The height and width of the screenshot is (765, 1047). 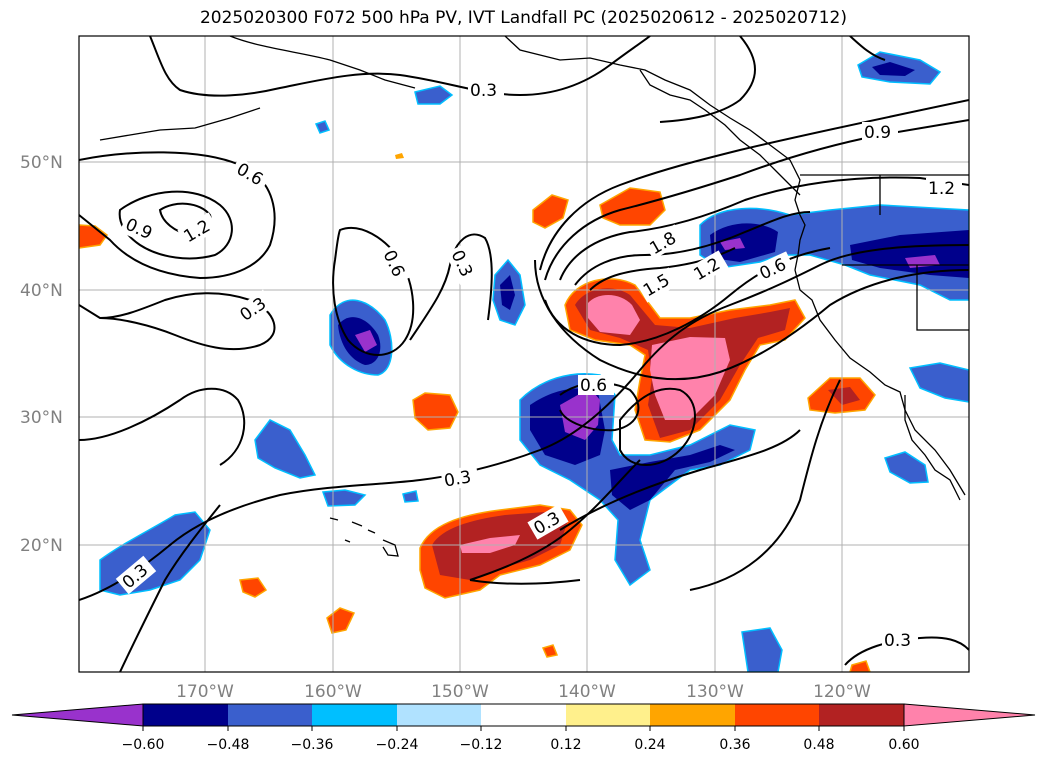 I want to click on neg-blob-north-mid-core, so click(x=507, y=292).